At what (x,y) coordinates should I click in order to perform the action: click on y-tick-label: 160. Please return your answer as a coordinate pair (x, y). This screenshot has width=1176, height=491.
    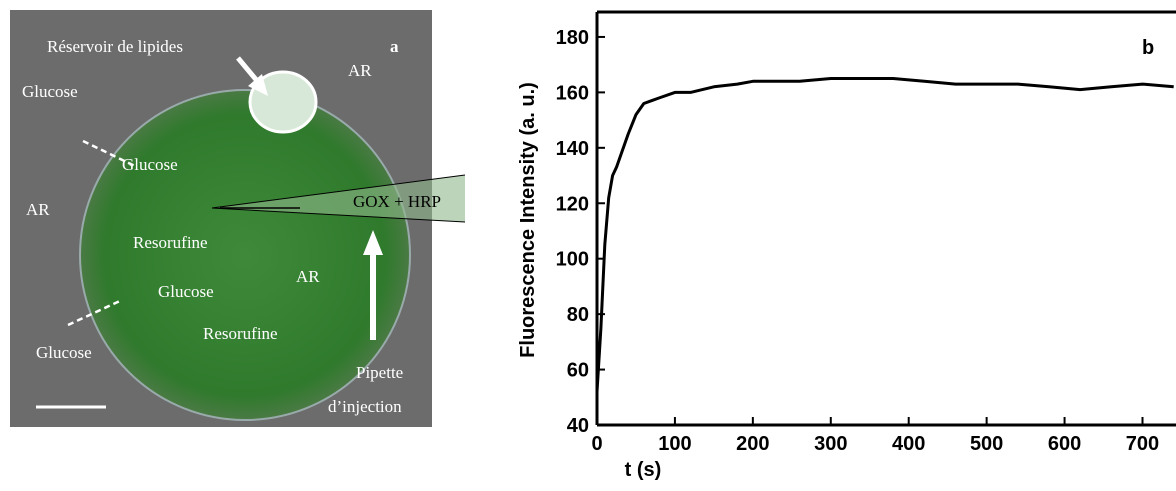
    Looking at the image, I should click on (572, 93).